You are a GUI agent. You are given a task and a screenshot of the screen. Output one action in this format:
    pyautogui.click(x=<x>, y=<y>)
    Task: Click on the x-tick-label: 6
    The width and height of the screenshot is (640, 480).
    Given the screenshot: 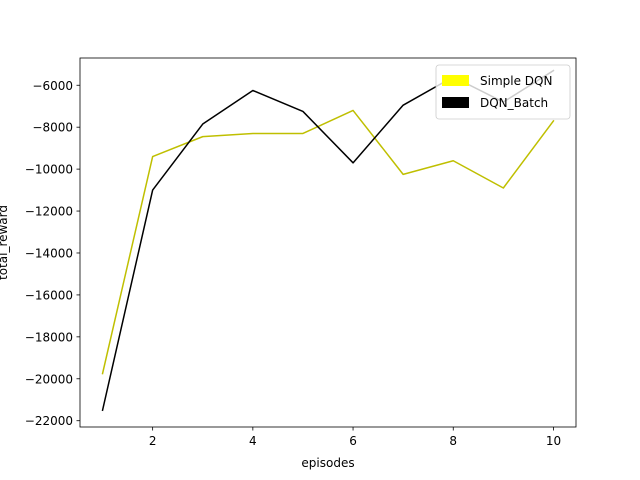 What is the action you would take?
    pyautogui.click(x=353, y=441)
    